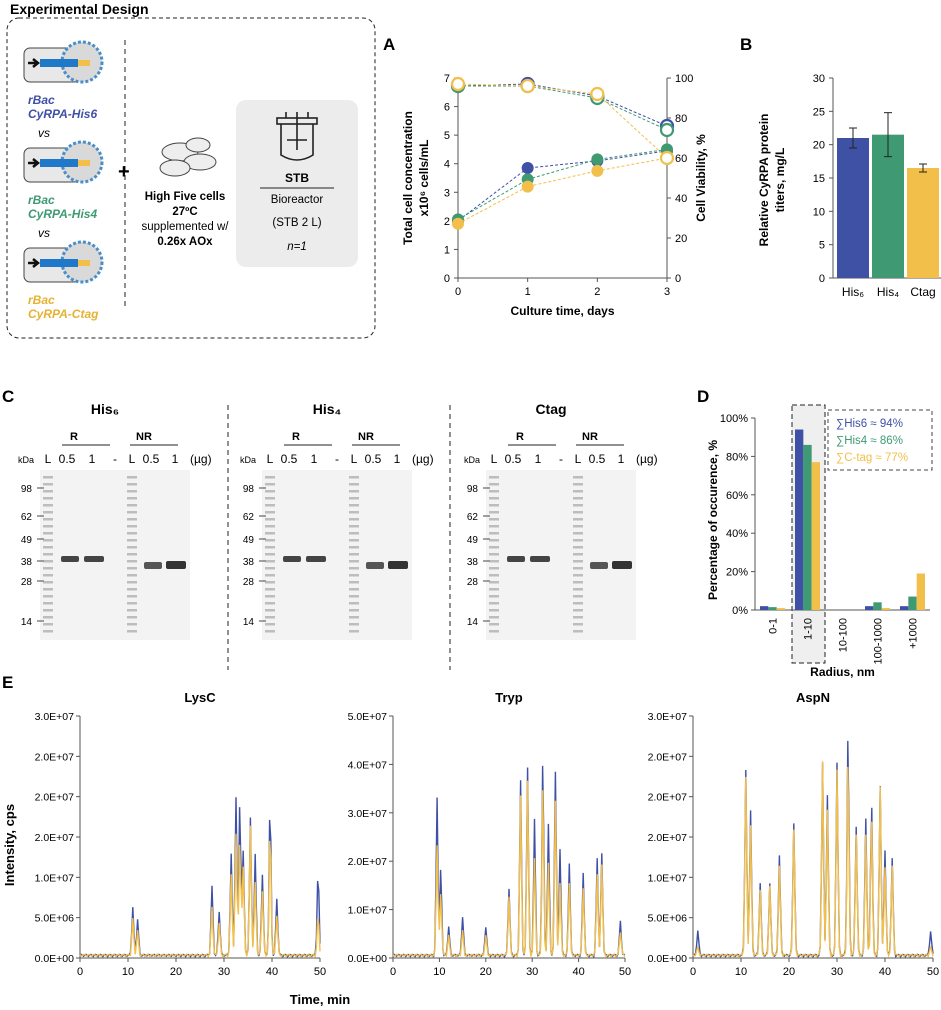 This screenshot has height=1010, width=941. What do you see at coordinates (447, 193) in the screenshot?
I see `a-y-tick-label: 3` at bounding box center [447, 193].